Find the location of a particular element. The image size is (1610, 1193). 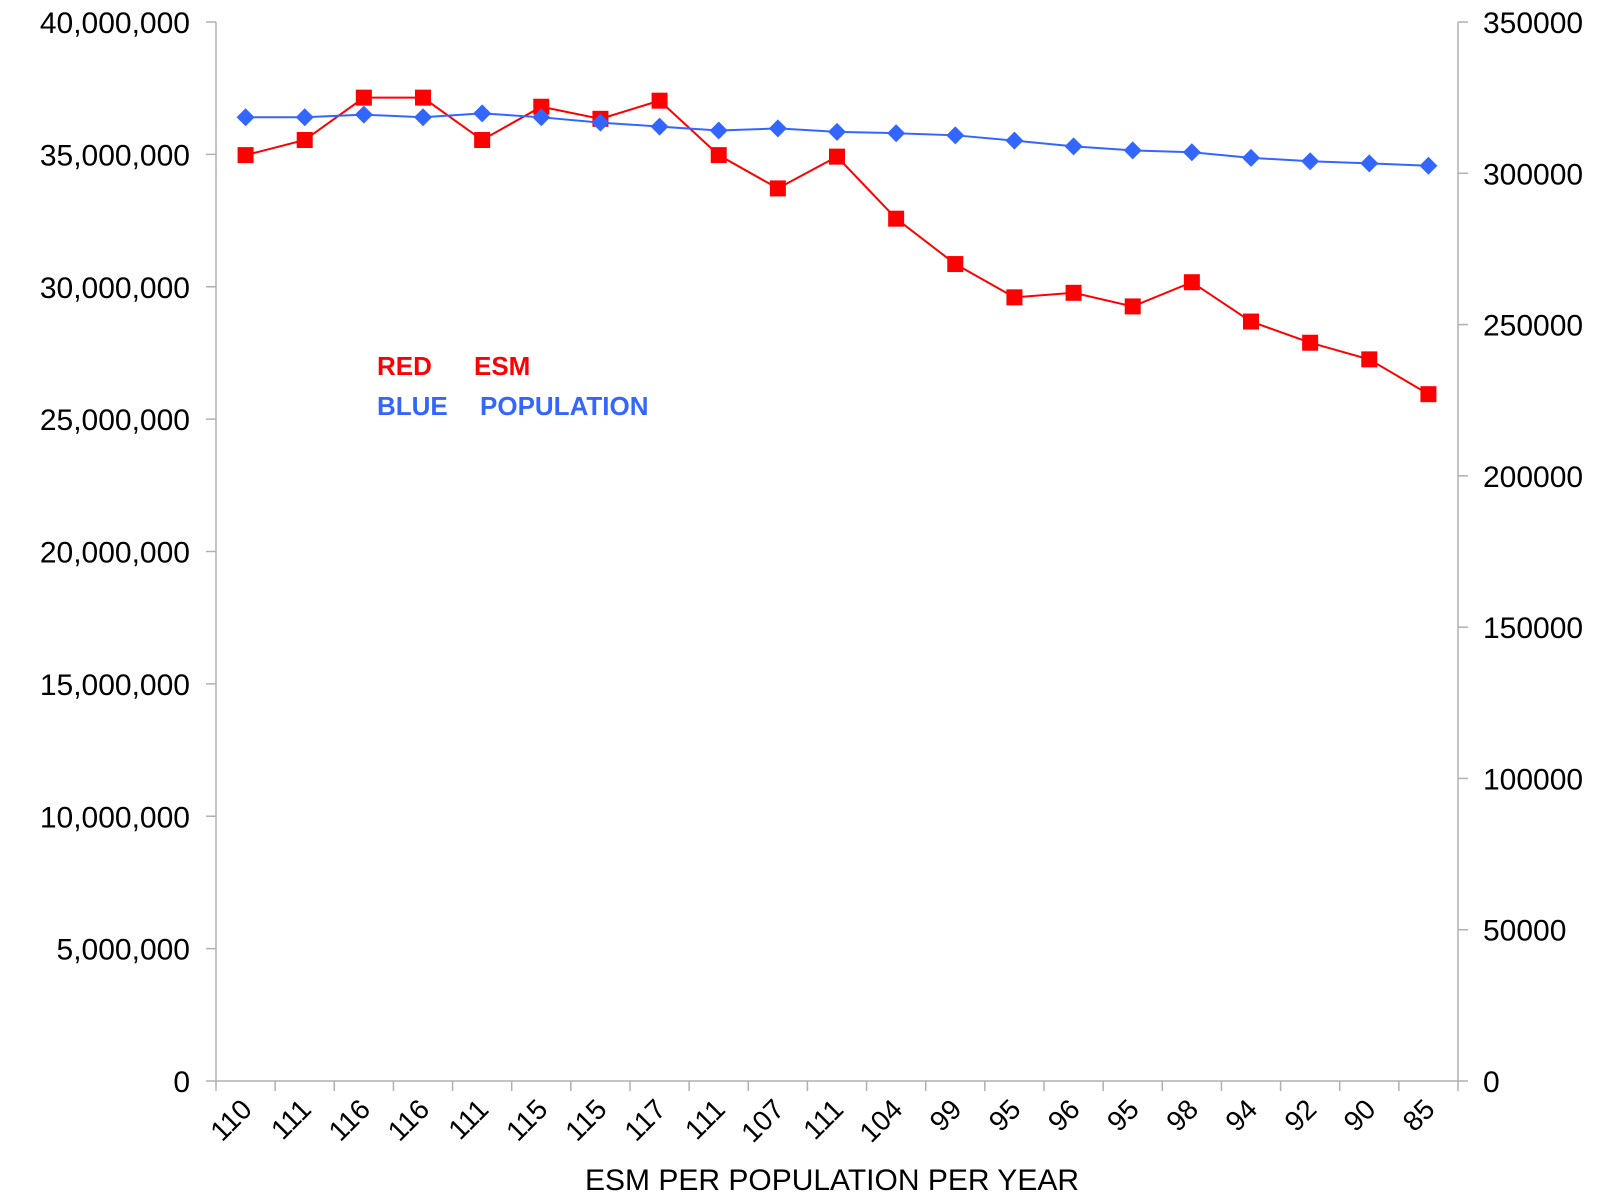

legend-population-label: POPULATION is located at coordinates (564, 406).